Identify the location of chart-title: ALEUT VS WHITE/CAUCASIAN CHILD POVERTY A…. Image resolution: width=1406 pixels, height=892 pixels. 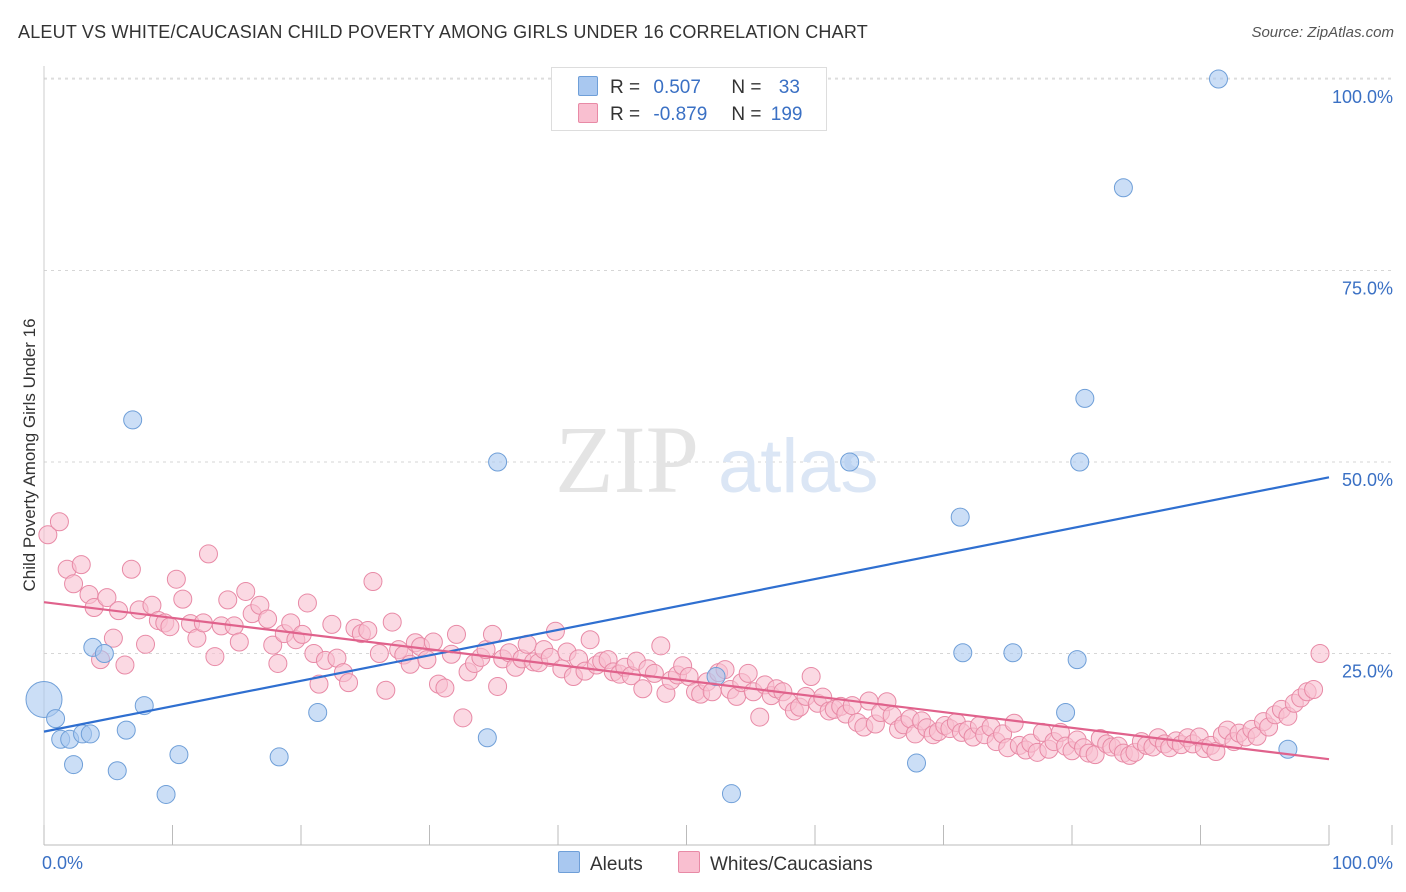
(443, 32).